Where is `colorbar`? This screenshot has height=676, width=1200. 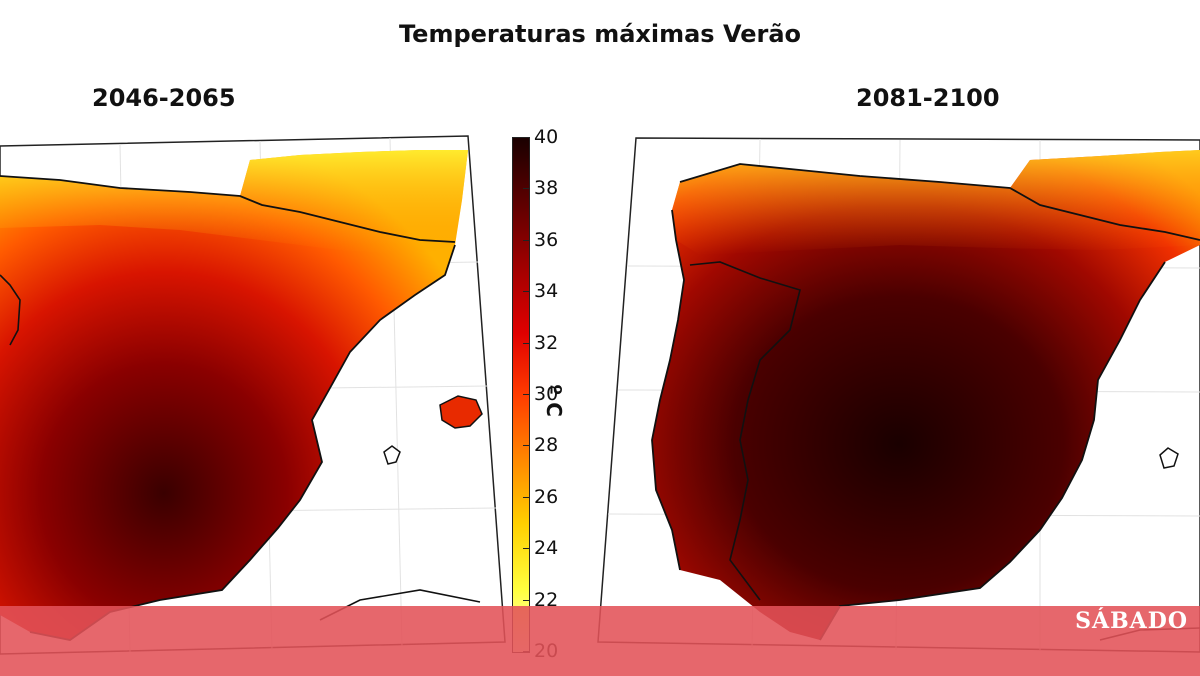 colorbar is located at coordinates (521, 395).